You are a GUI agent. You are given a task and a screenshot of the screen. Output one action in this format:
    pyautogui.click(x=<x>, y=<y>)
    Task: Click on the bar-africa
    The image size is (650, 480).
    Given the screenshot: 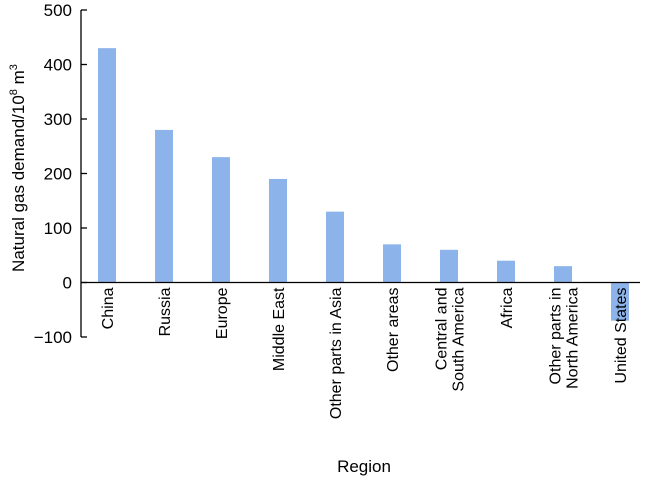 What is the action you would take?
    pyautogui.click(x=506, y=271)
    